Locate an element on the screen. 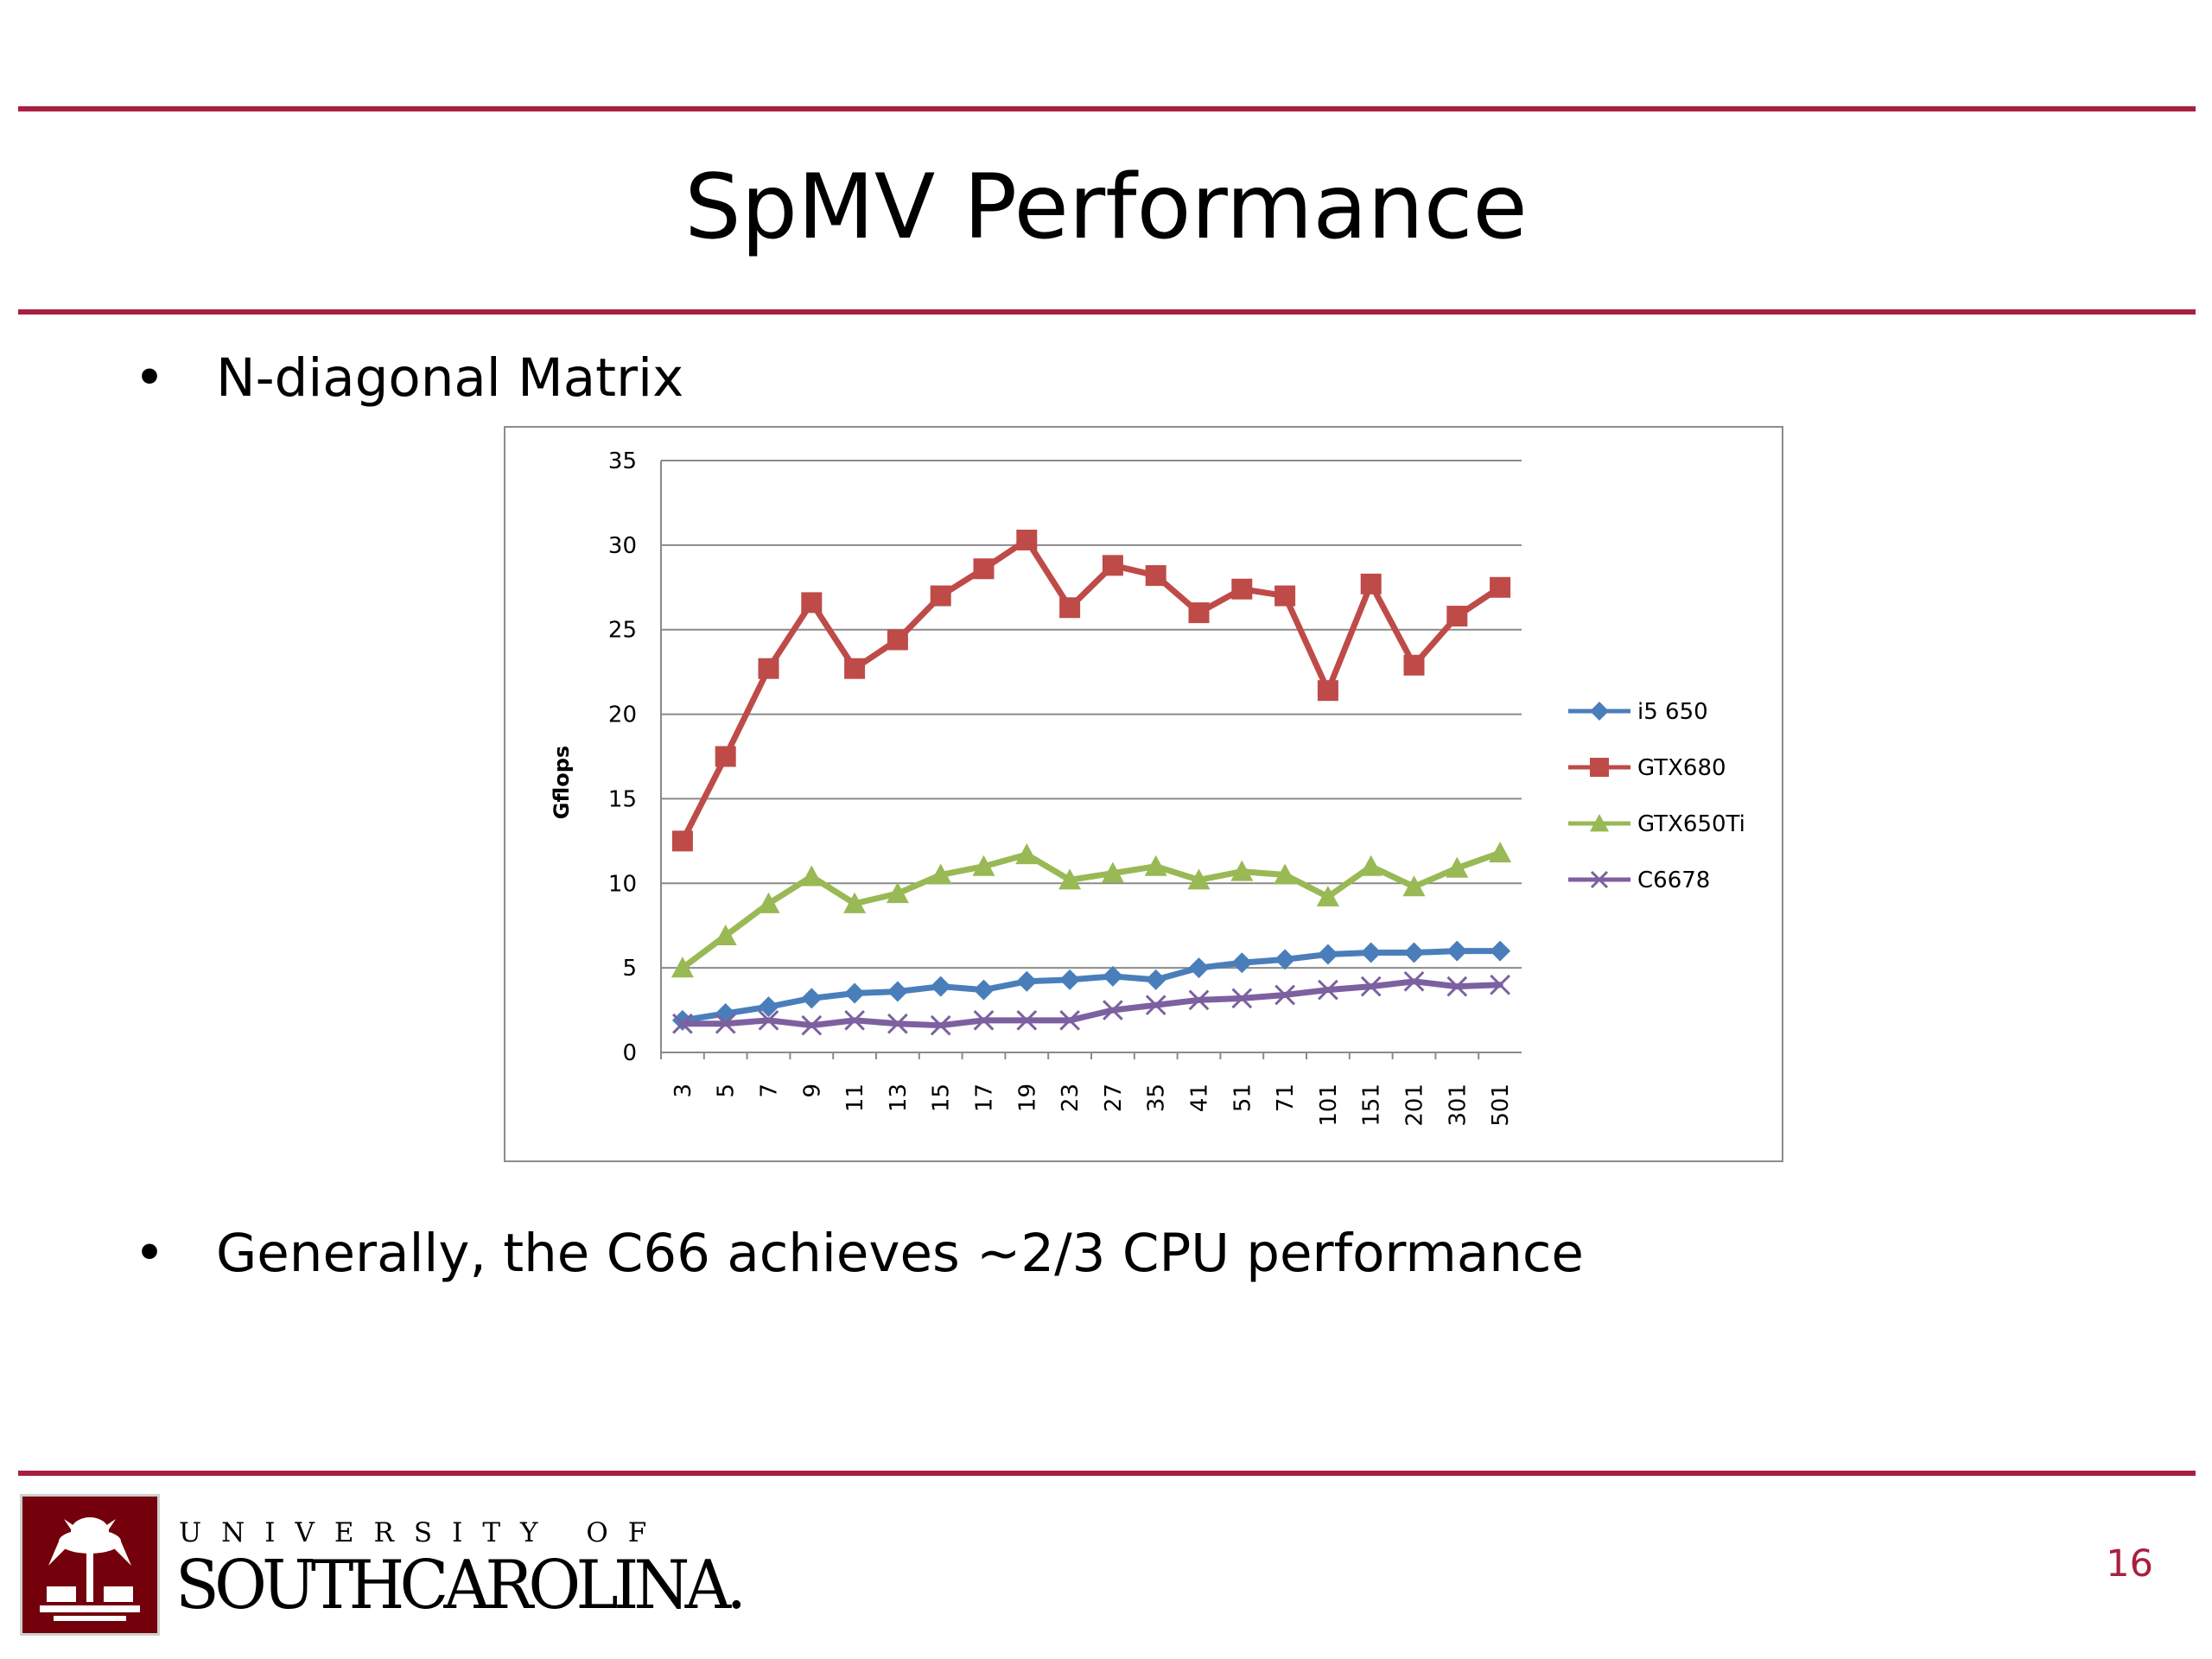 Image resolution: width=2212 pixels, height=1659 pixels. legend-marker-gtx680 is located at coordinates (1599, 767).